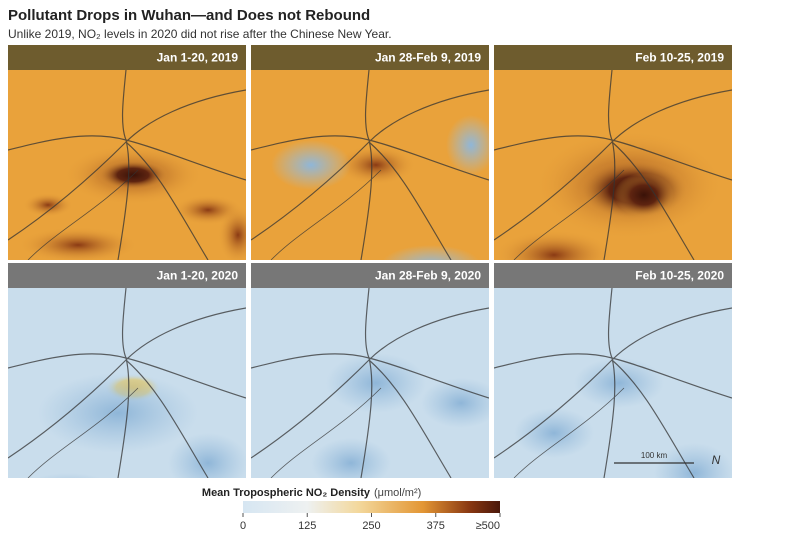  What do you see at coordinates (428, 58) in the screenshot?
I see `panel-label: Jan 28-Feb 9, 2019` at bounding box center [428, 58].